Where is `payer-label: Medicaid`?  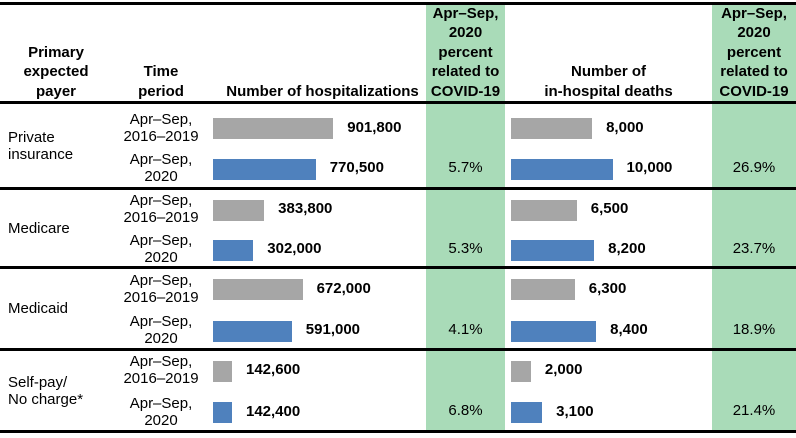 payer-label: Medicaid is located at coordinates (38, 308).